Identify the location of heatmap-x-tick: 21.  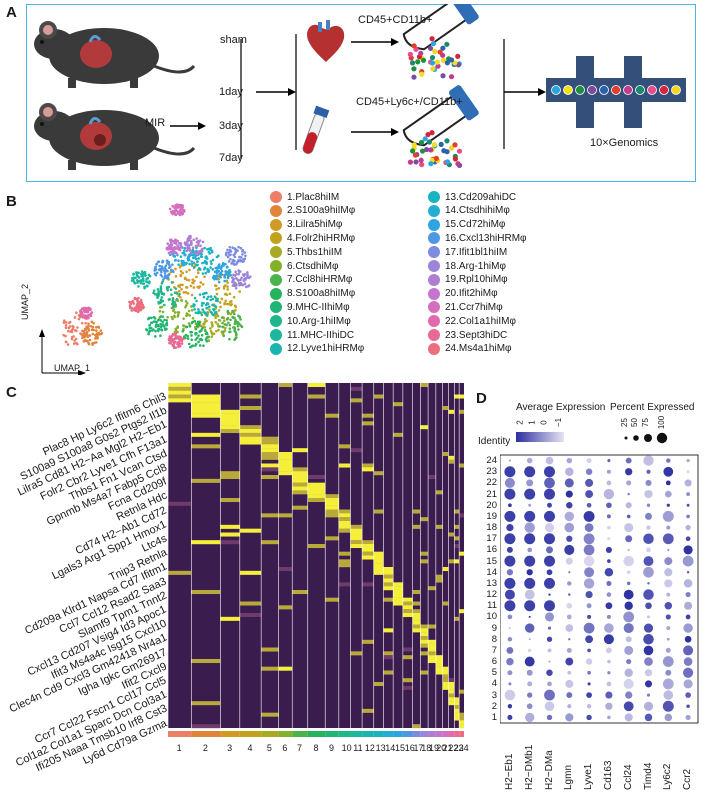
(447, 748).